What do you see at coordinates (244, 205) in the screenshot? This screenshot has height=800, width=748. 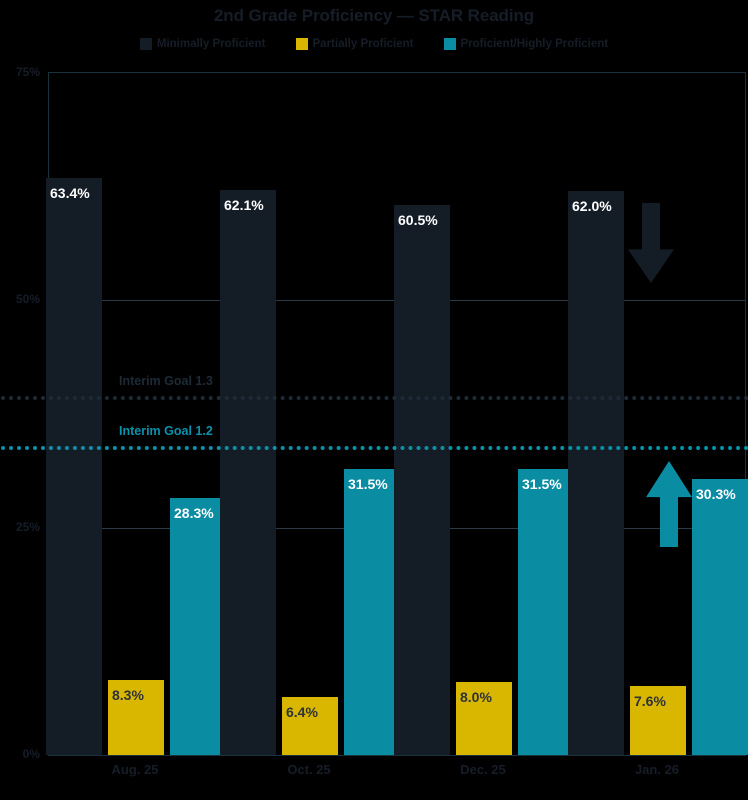 I see `bar-value-label: 62.1%` at bounding box center [244, 205].